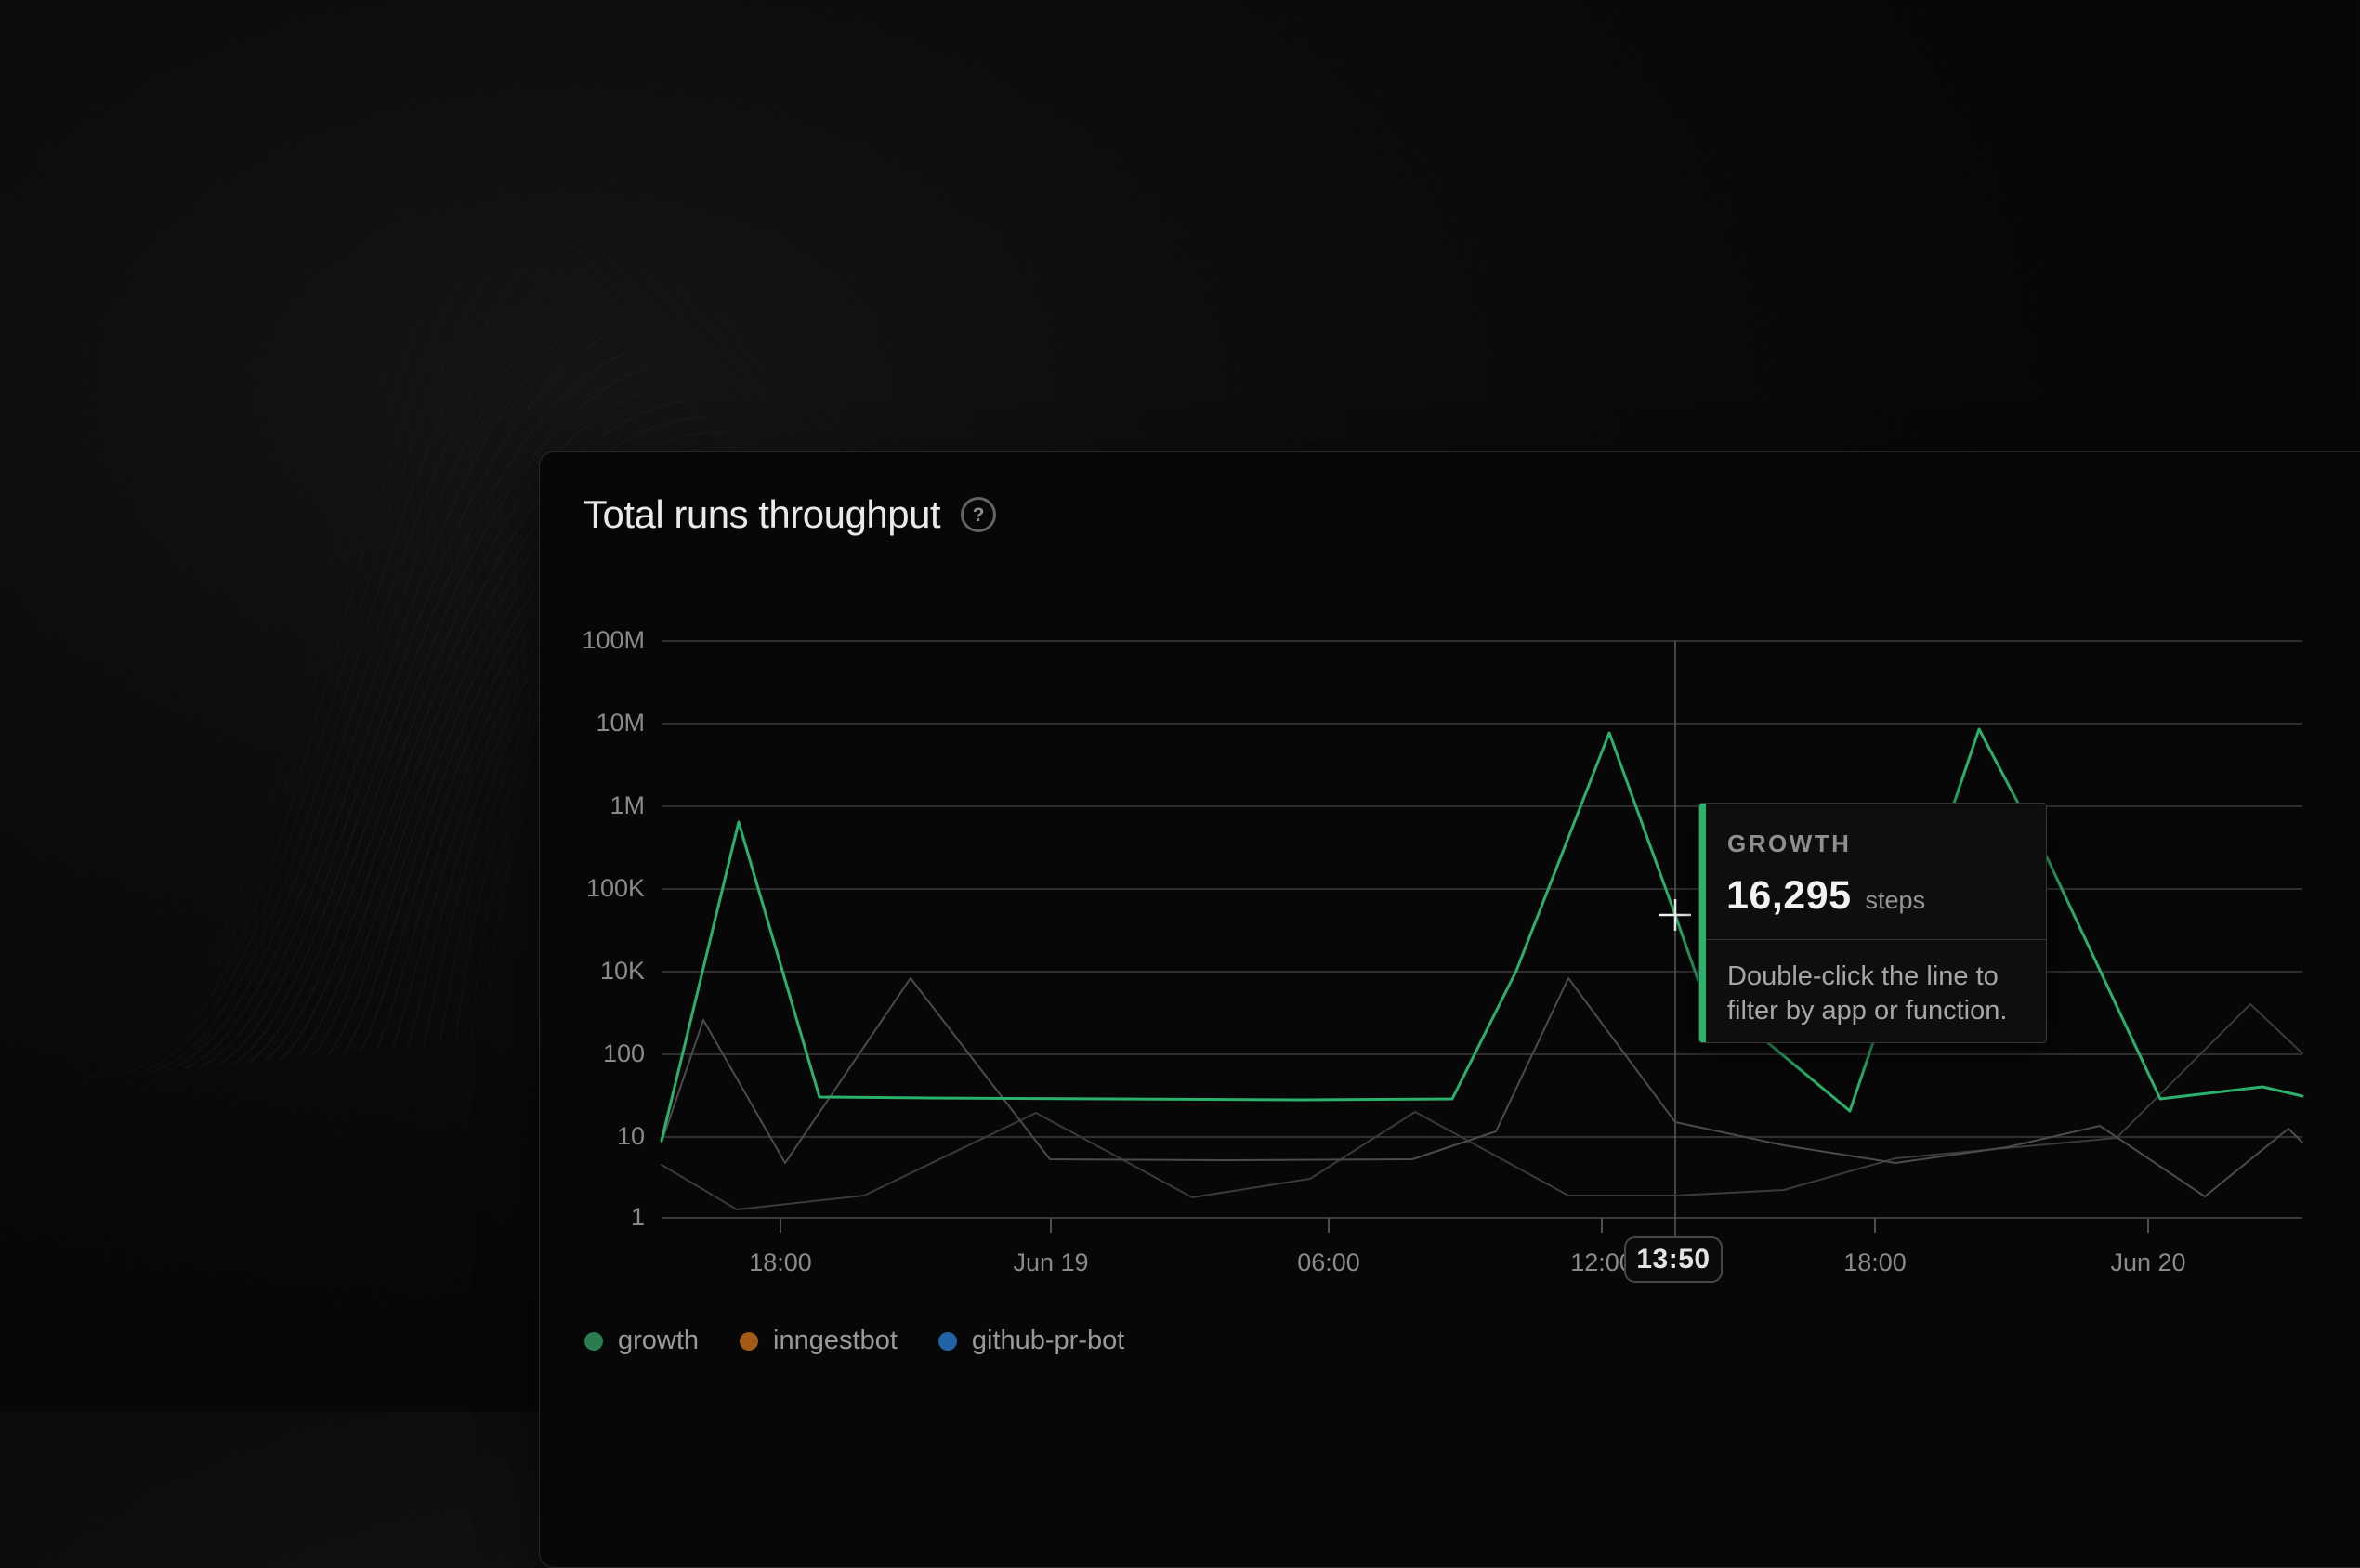 The image size is (2360, 1568). Describe the element at coordinates (1895, 900) in the screenshot. I see `tooltip-unit: steps` at that location.